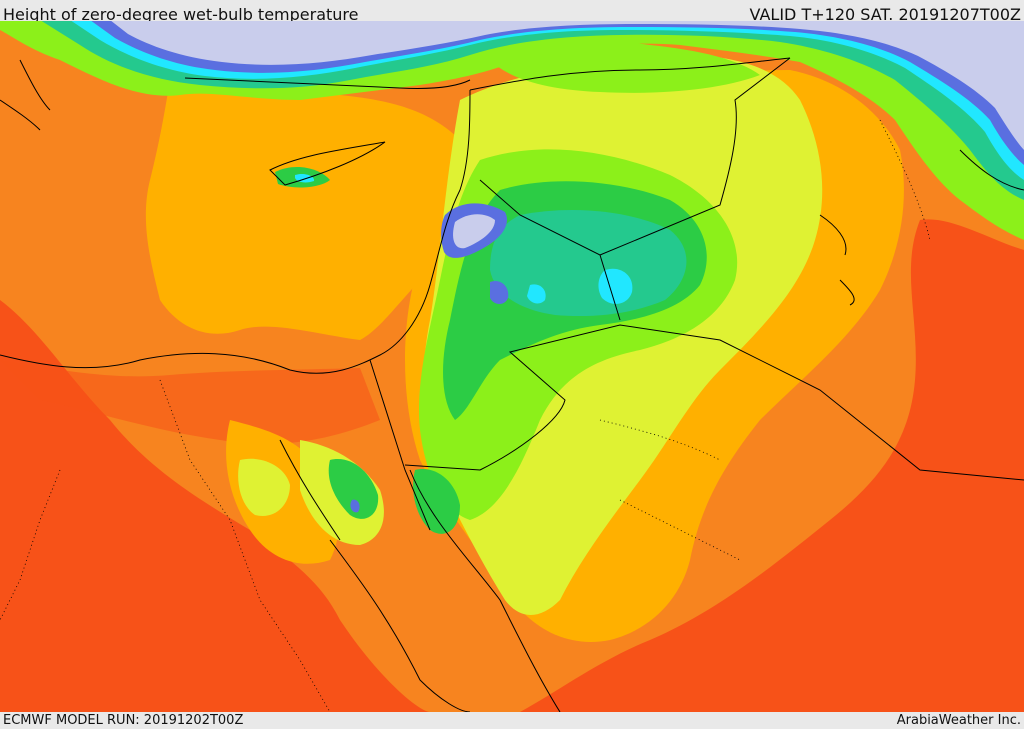 The image size is (1024, 729). Describe the element at coordinates (474, 231) in the screenshot. I see `lowest-band-region` at that location.